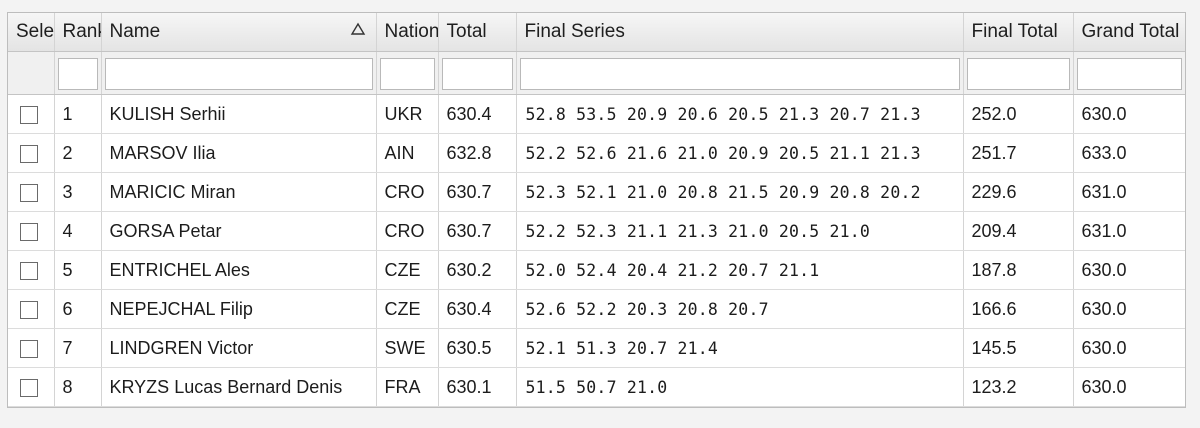  What do you see at coordinates (740, 231) in the screenshot?
I see `final-series-cell: 52.2 52.3 21.1 21.3 21.0 20.5 21.0` at bounding box center [740, 231].